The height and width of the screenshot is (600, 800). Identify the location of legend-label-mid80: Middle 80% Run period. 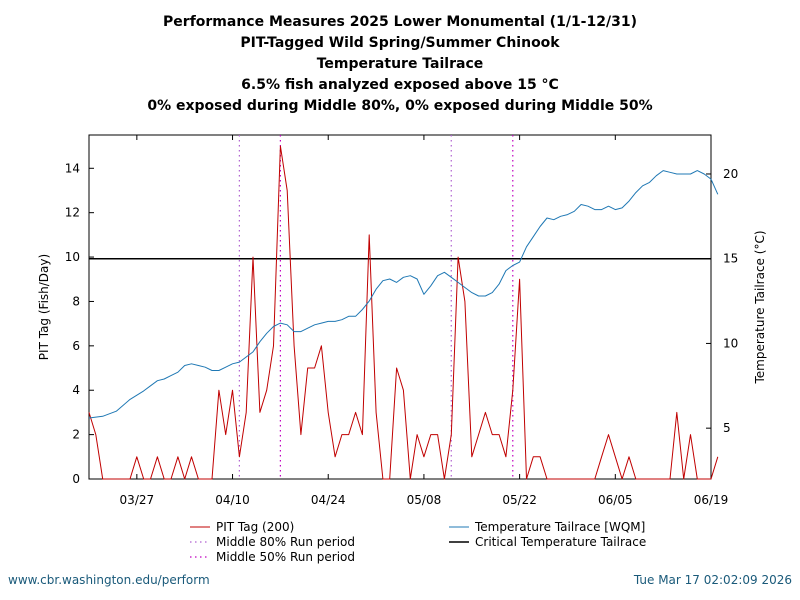
(285, 542).